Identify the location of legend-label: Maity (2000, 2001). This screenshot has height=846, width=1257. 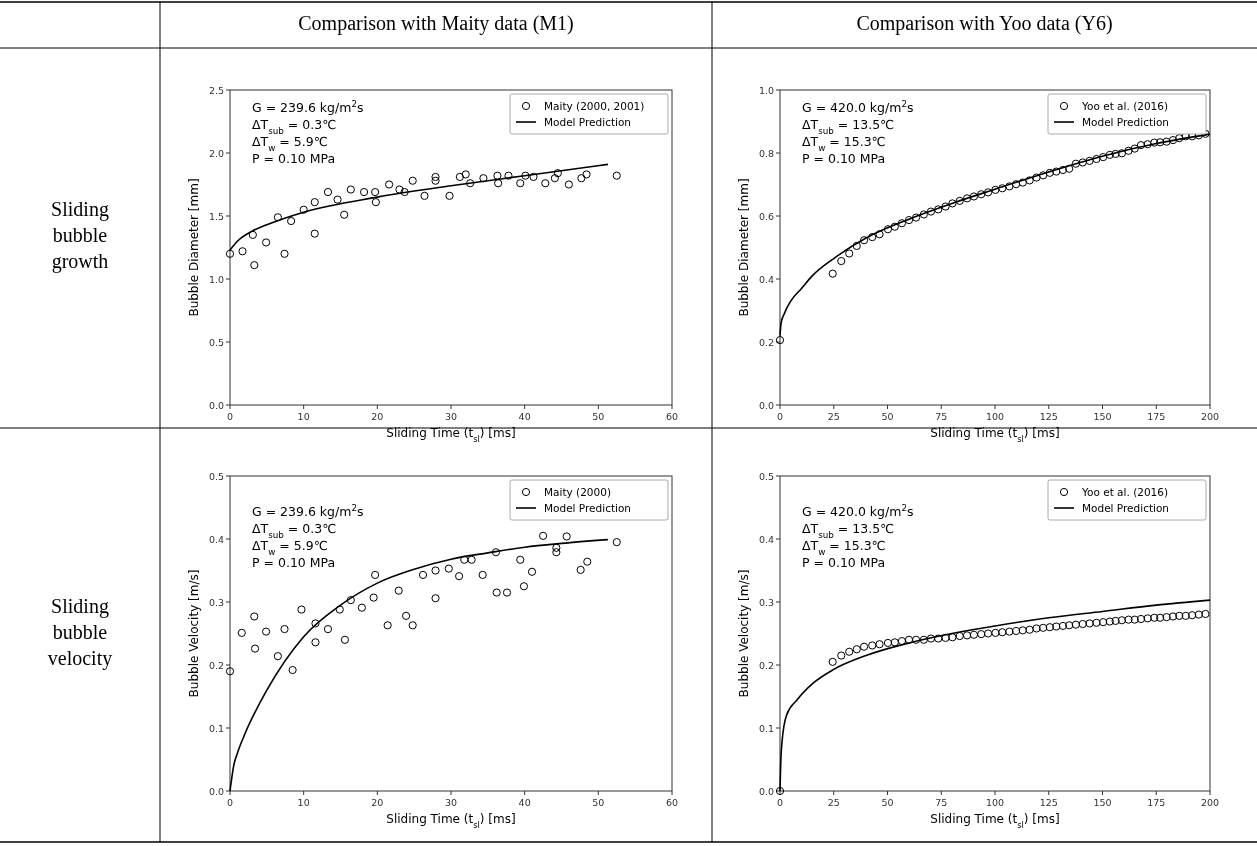
(594, 106).